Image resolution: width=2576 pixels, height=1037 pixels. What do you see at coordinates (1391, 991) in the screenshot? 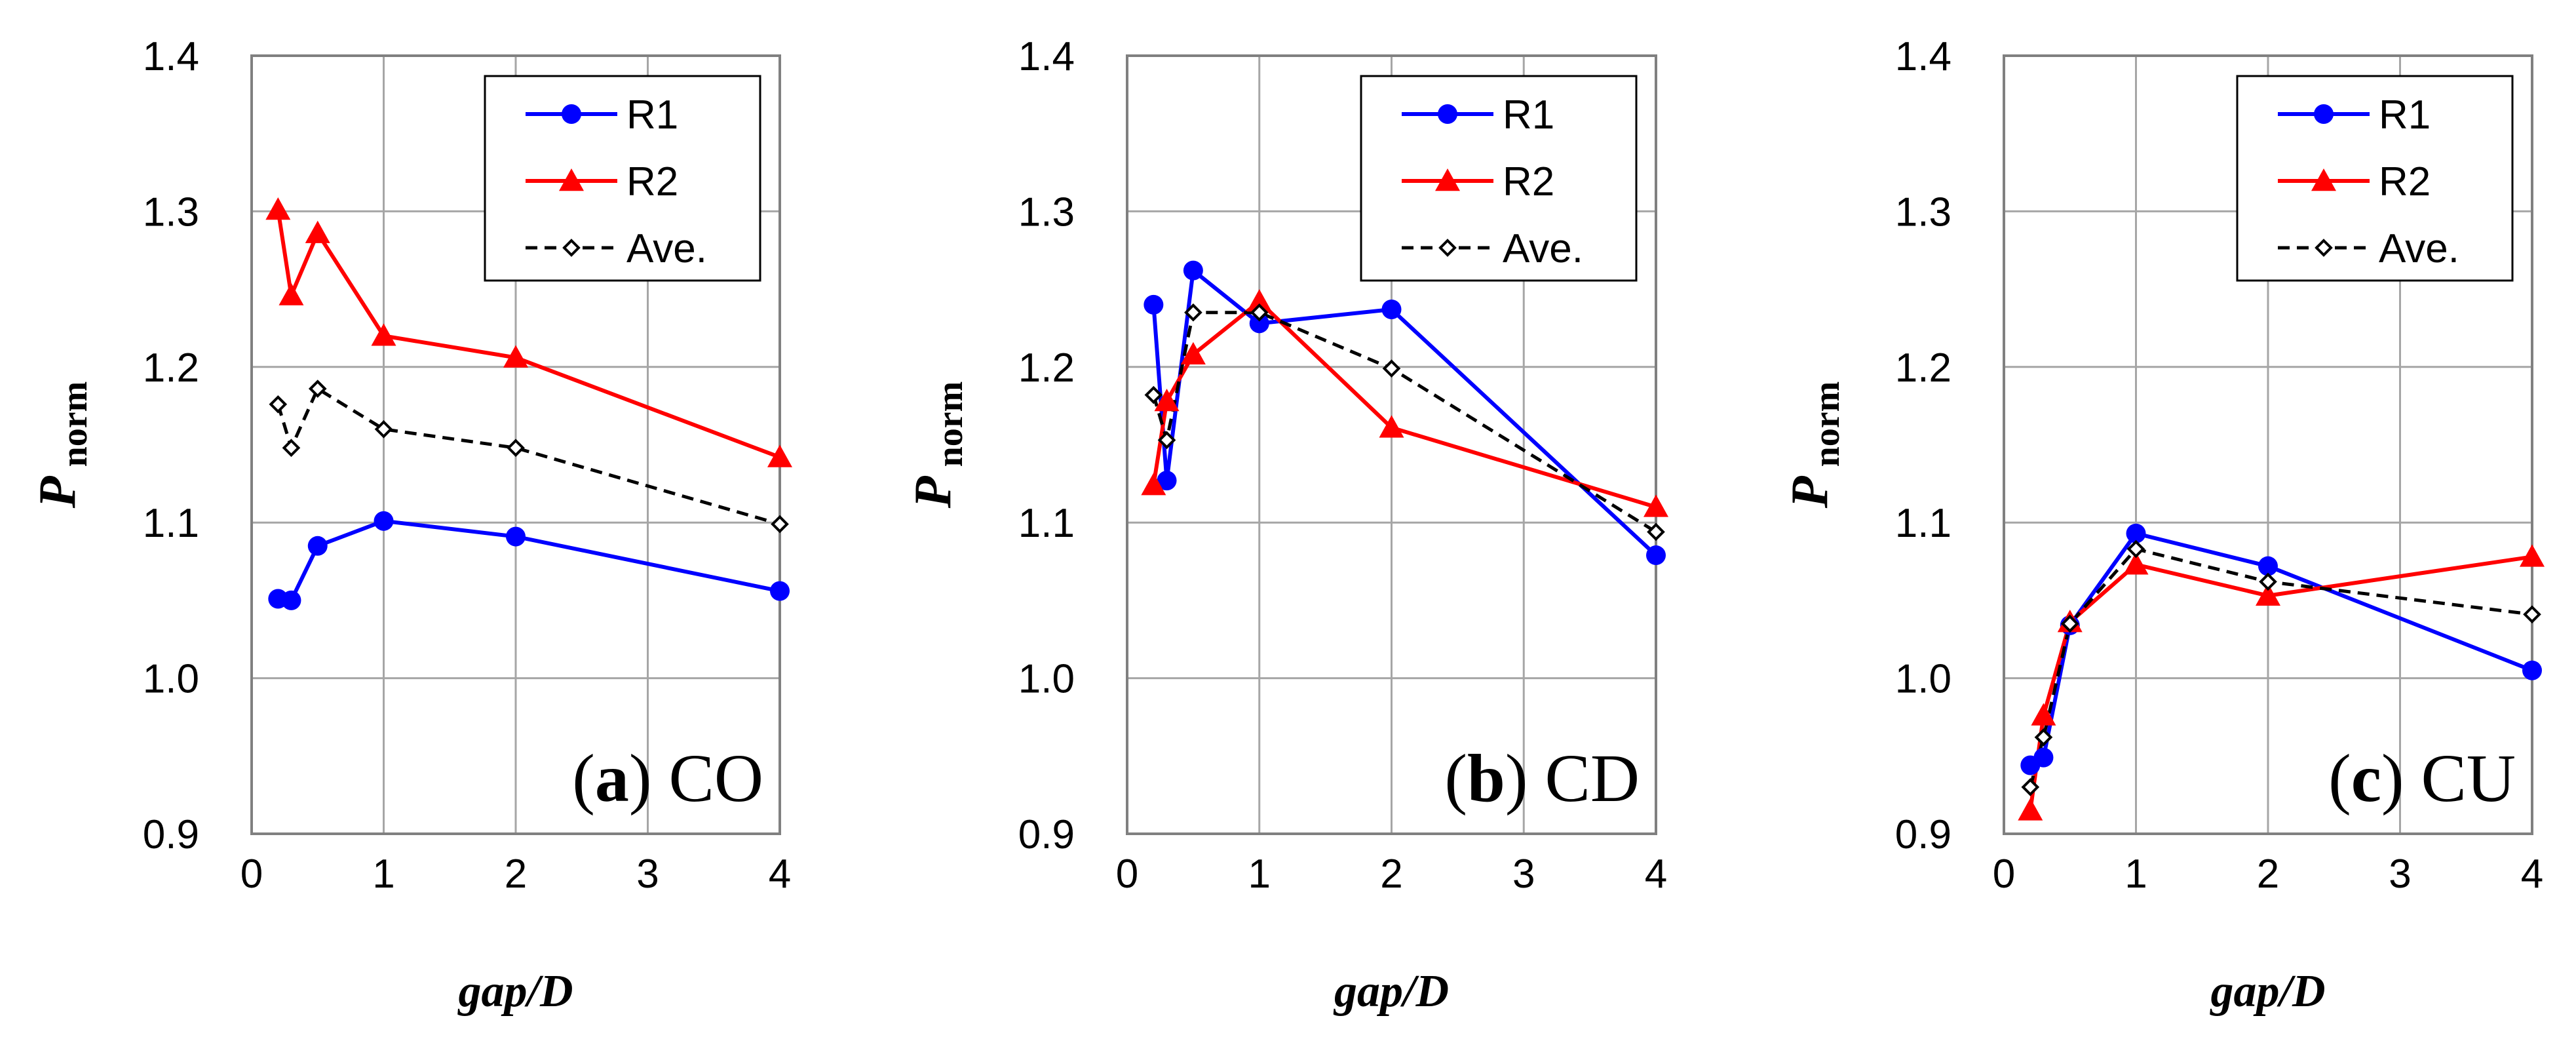
I see `x-axis-title: gap/D` at bounding box center [1391, 991].